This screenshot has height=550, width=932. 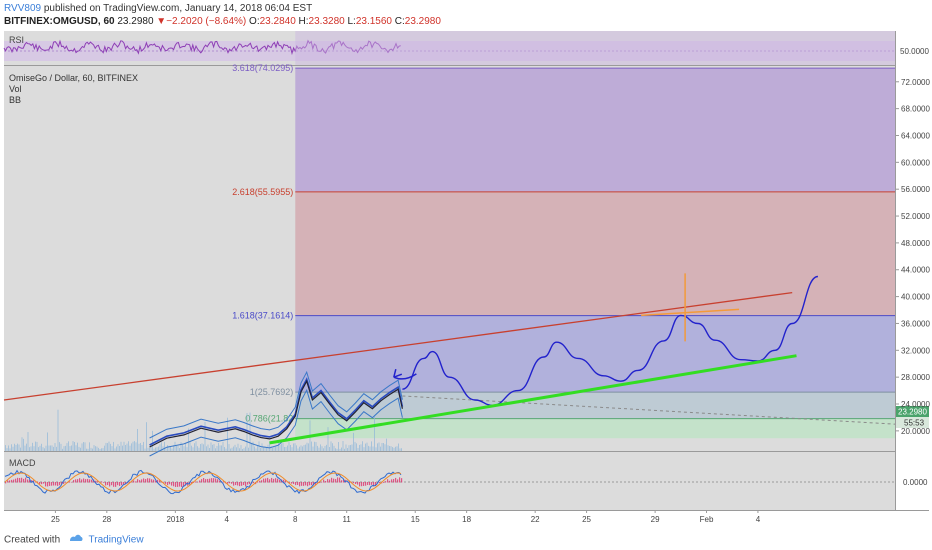 I want to click on legend-bollinger: BB, so click(x=15, y=100).